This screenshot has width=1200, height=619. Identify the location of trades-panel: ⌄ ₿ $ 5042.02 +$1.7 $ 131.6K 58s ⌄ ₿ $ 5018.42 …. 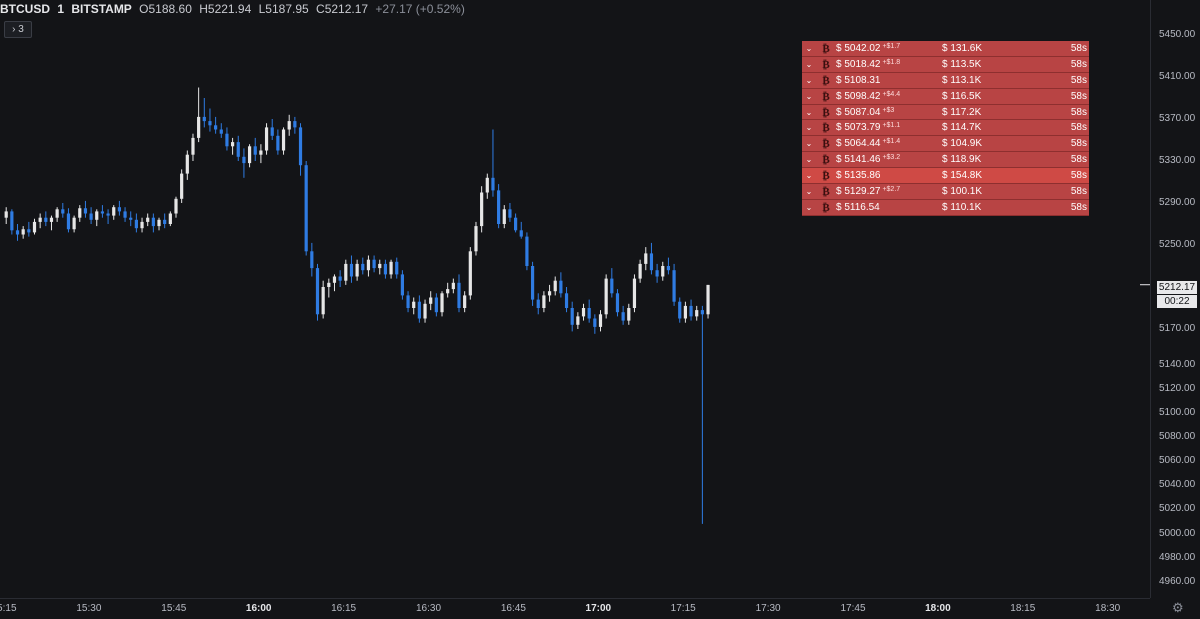
(945, 128).